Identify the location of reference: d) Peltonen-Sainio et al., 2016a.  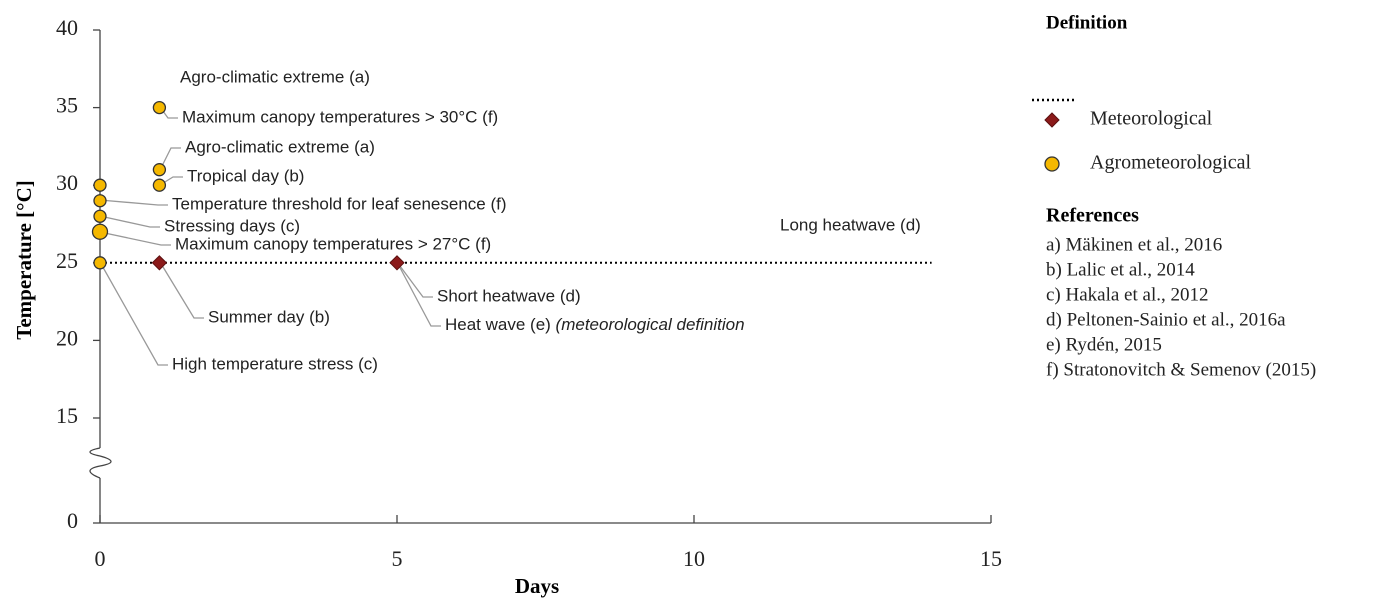
(1166, 319).